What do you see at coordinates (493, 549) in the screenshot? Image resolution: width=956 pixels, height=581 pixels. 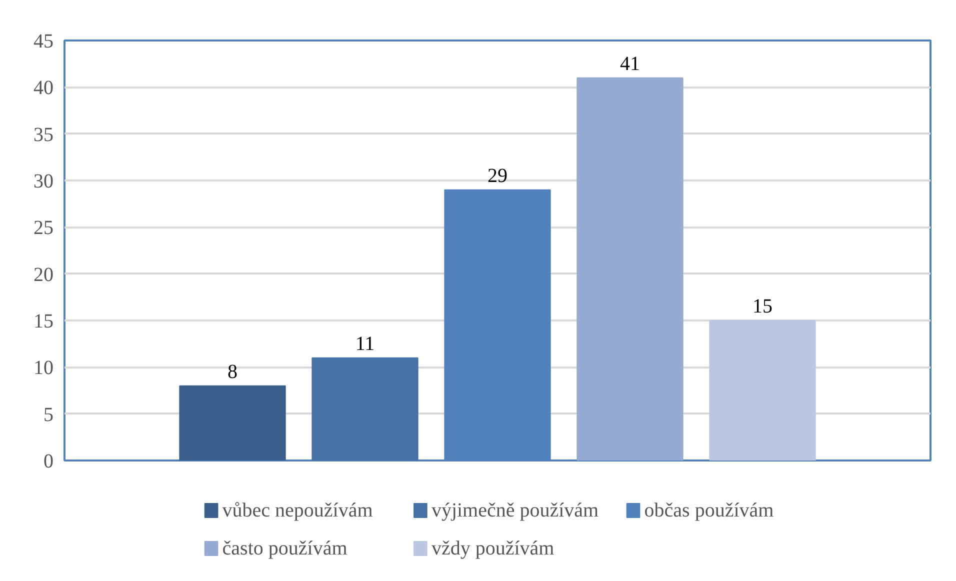 I see `legend-label: vždy používám` at bounding box center [493, 549].